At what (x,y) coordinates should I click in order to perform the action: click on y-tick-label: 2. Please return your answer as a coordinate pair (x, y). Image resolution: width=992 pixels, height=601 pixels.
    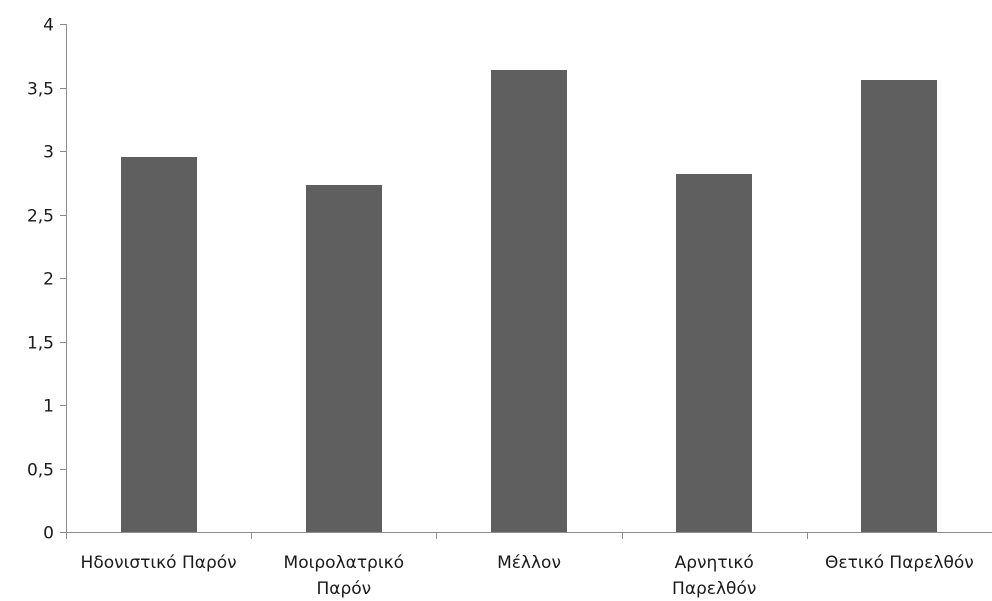
    Looking at the image, I should click on (48, 280).